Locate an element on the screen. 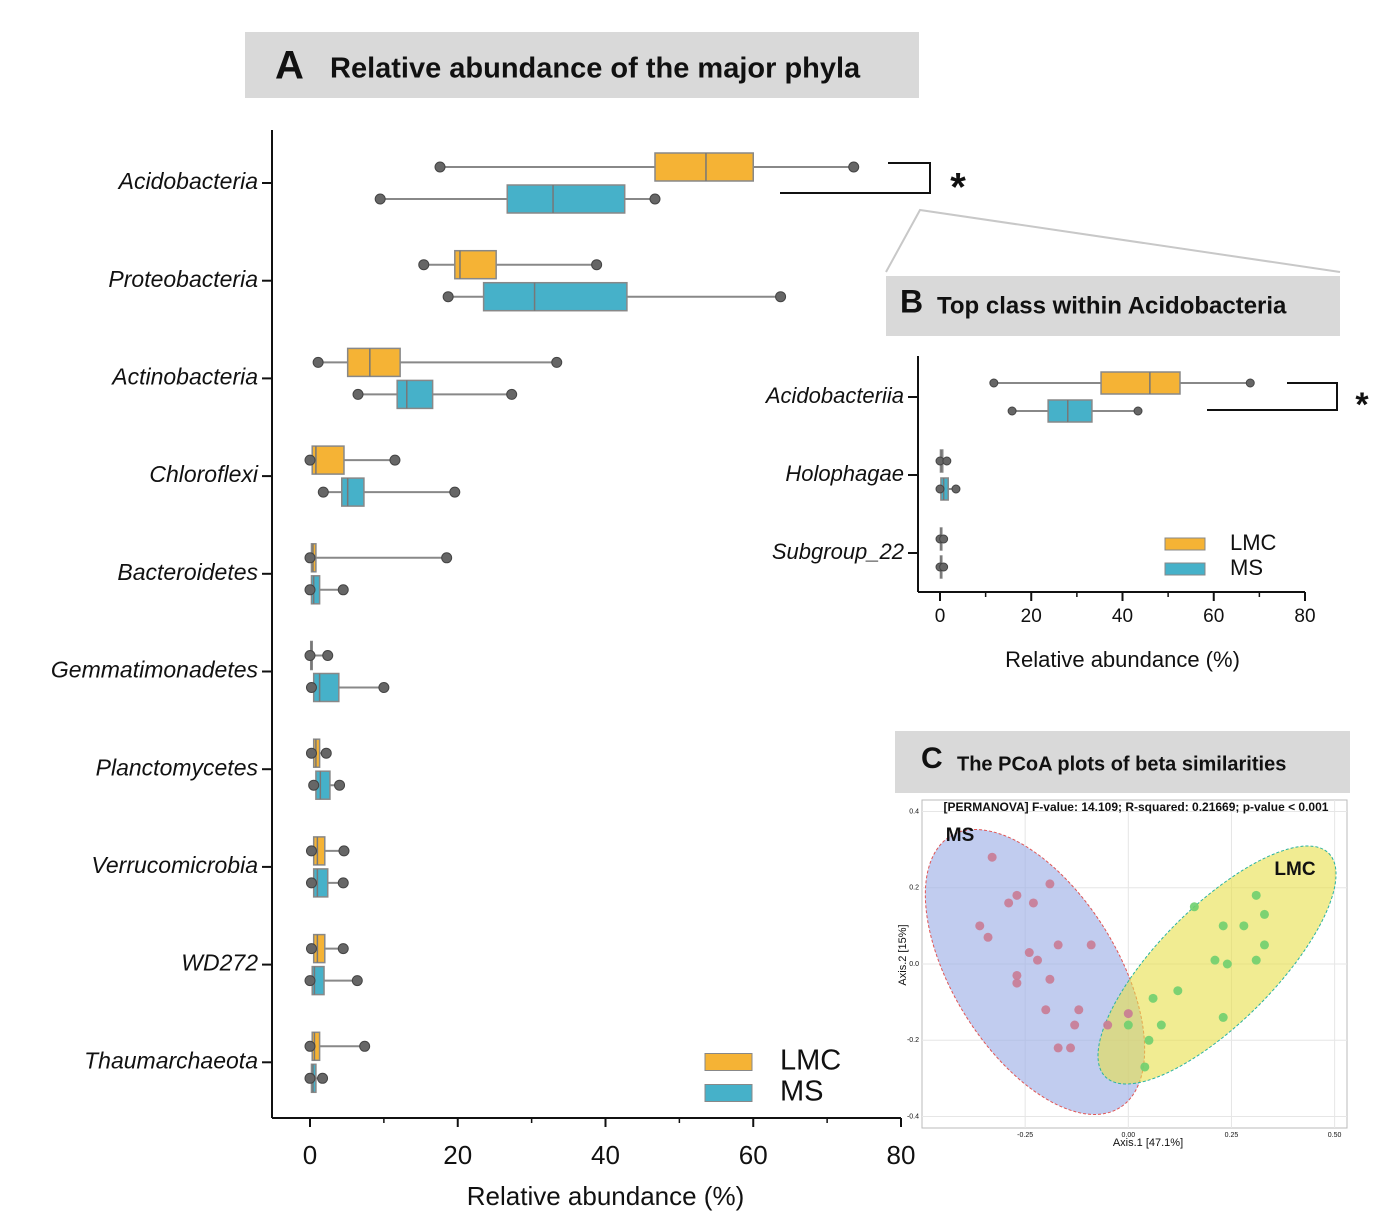 This screenshot has height=1232, width=1393. zoom-connector is located at coordinates (1113, 240).